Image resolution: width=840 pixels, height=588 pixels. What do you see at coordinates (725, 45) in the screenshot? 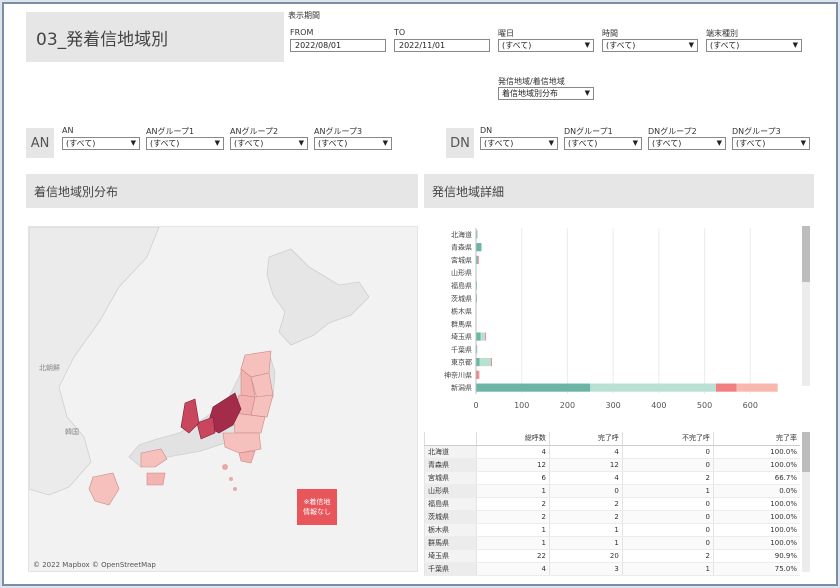
I see `device-value: (すべて)` at bounding box center [725, 45].